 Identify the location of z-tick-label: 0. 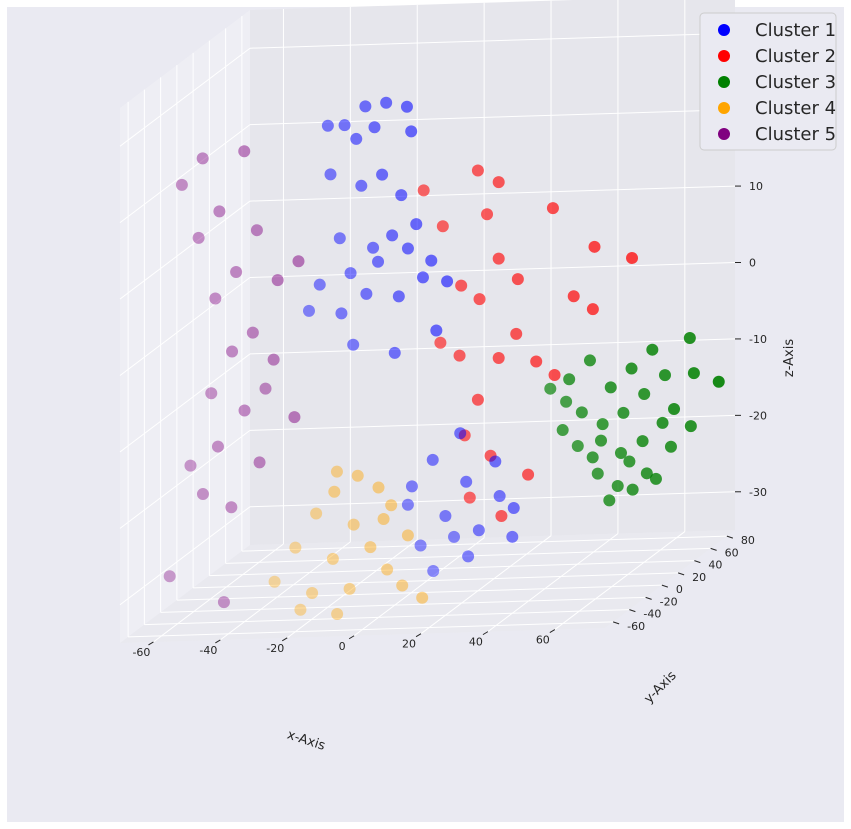
(752, 263).